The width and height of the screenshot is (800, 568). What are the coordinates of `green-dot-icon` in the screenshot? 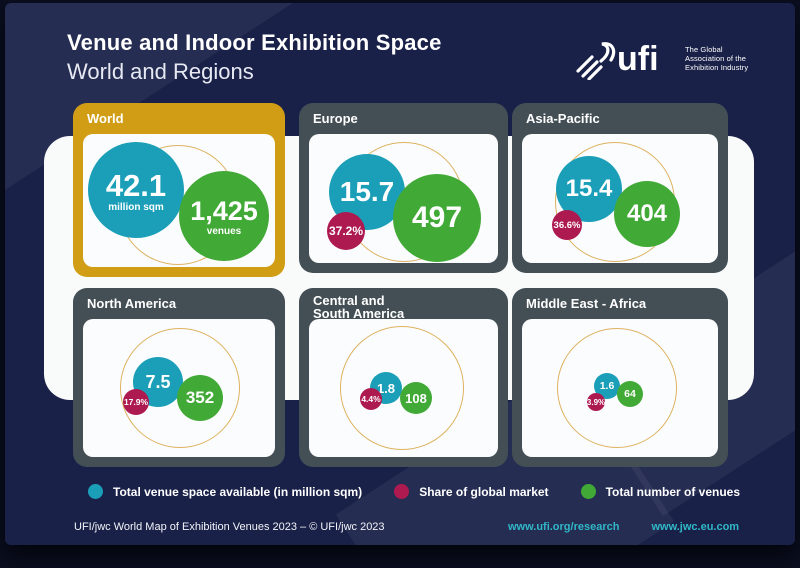 It's located at (588, 491).